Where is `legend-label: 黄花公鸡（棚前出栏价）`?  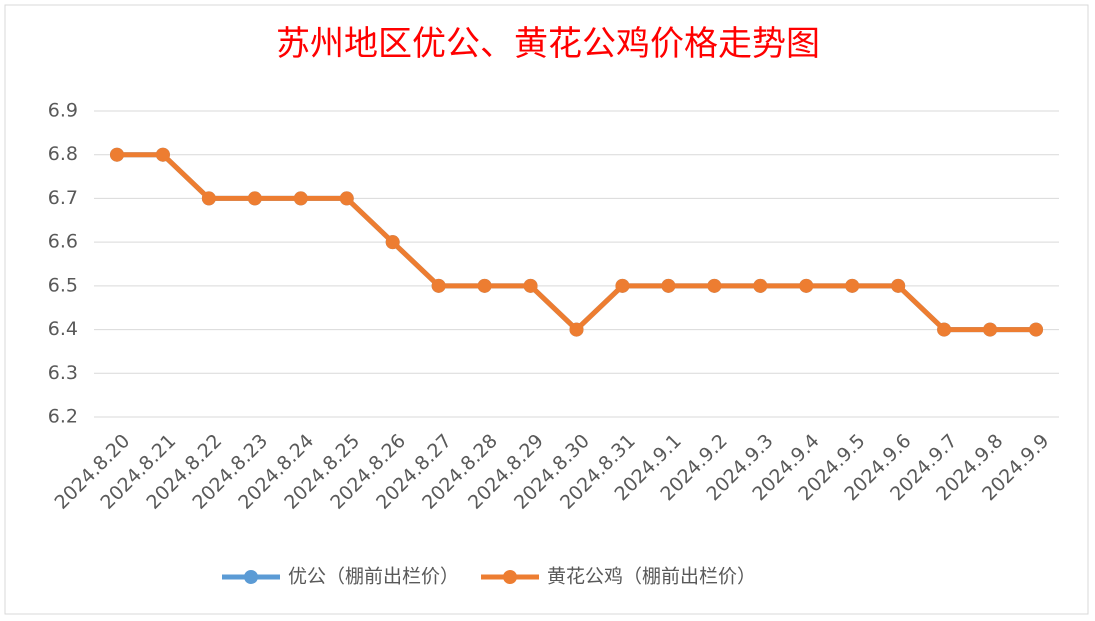
legend-label: 黄花公鸡（棚前出栏价） is located at coordinates (651, 577).